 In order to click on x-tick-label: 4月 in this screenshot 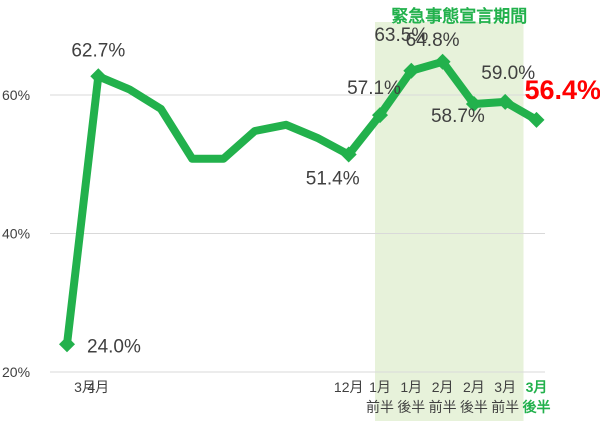, I will do `click(98, 387)`.